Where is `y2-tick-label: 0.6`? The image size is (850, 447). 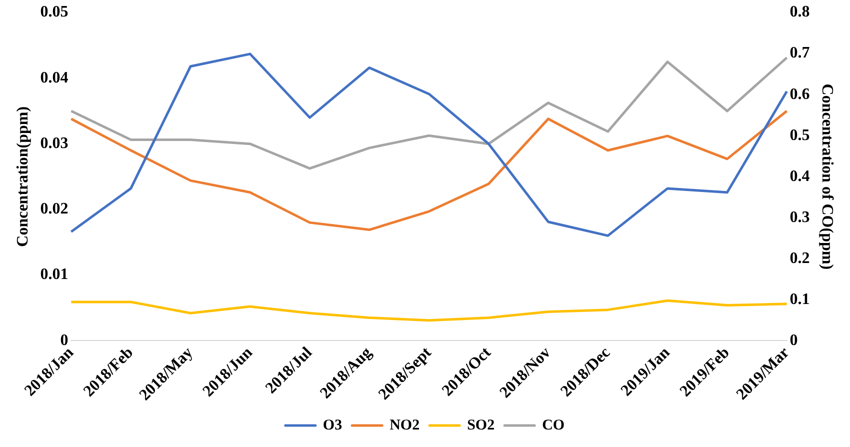
y2-tick-label: 0.6 is located at coordinates (800, 94).